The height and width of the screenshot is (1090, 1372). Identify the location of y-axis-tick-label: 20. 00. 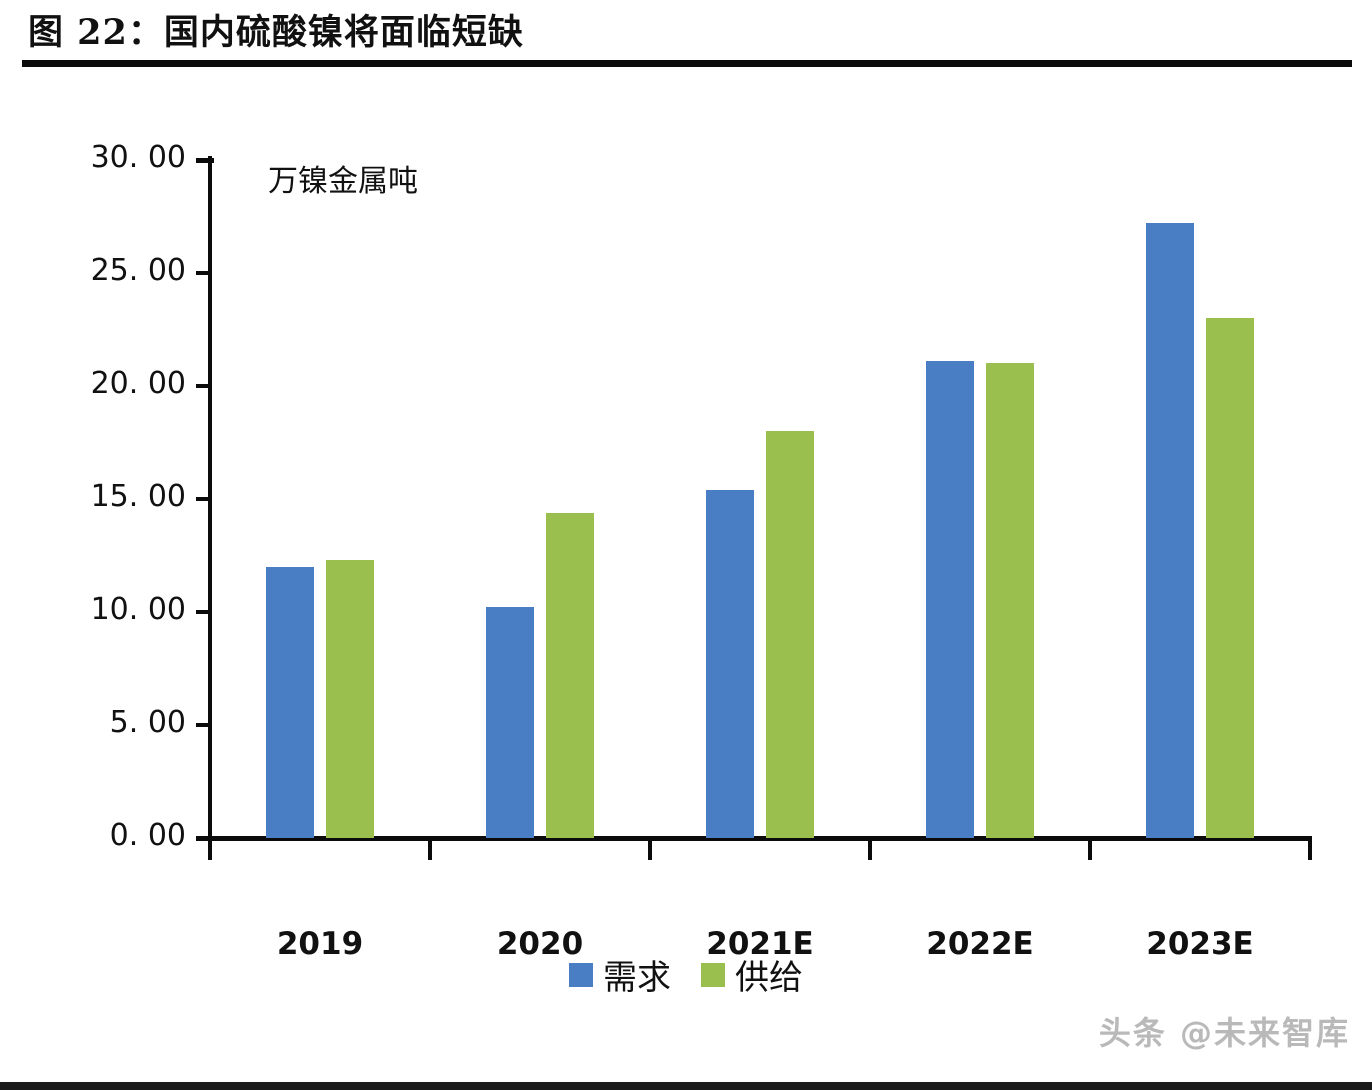
(138, 383).